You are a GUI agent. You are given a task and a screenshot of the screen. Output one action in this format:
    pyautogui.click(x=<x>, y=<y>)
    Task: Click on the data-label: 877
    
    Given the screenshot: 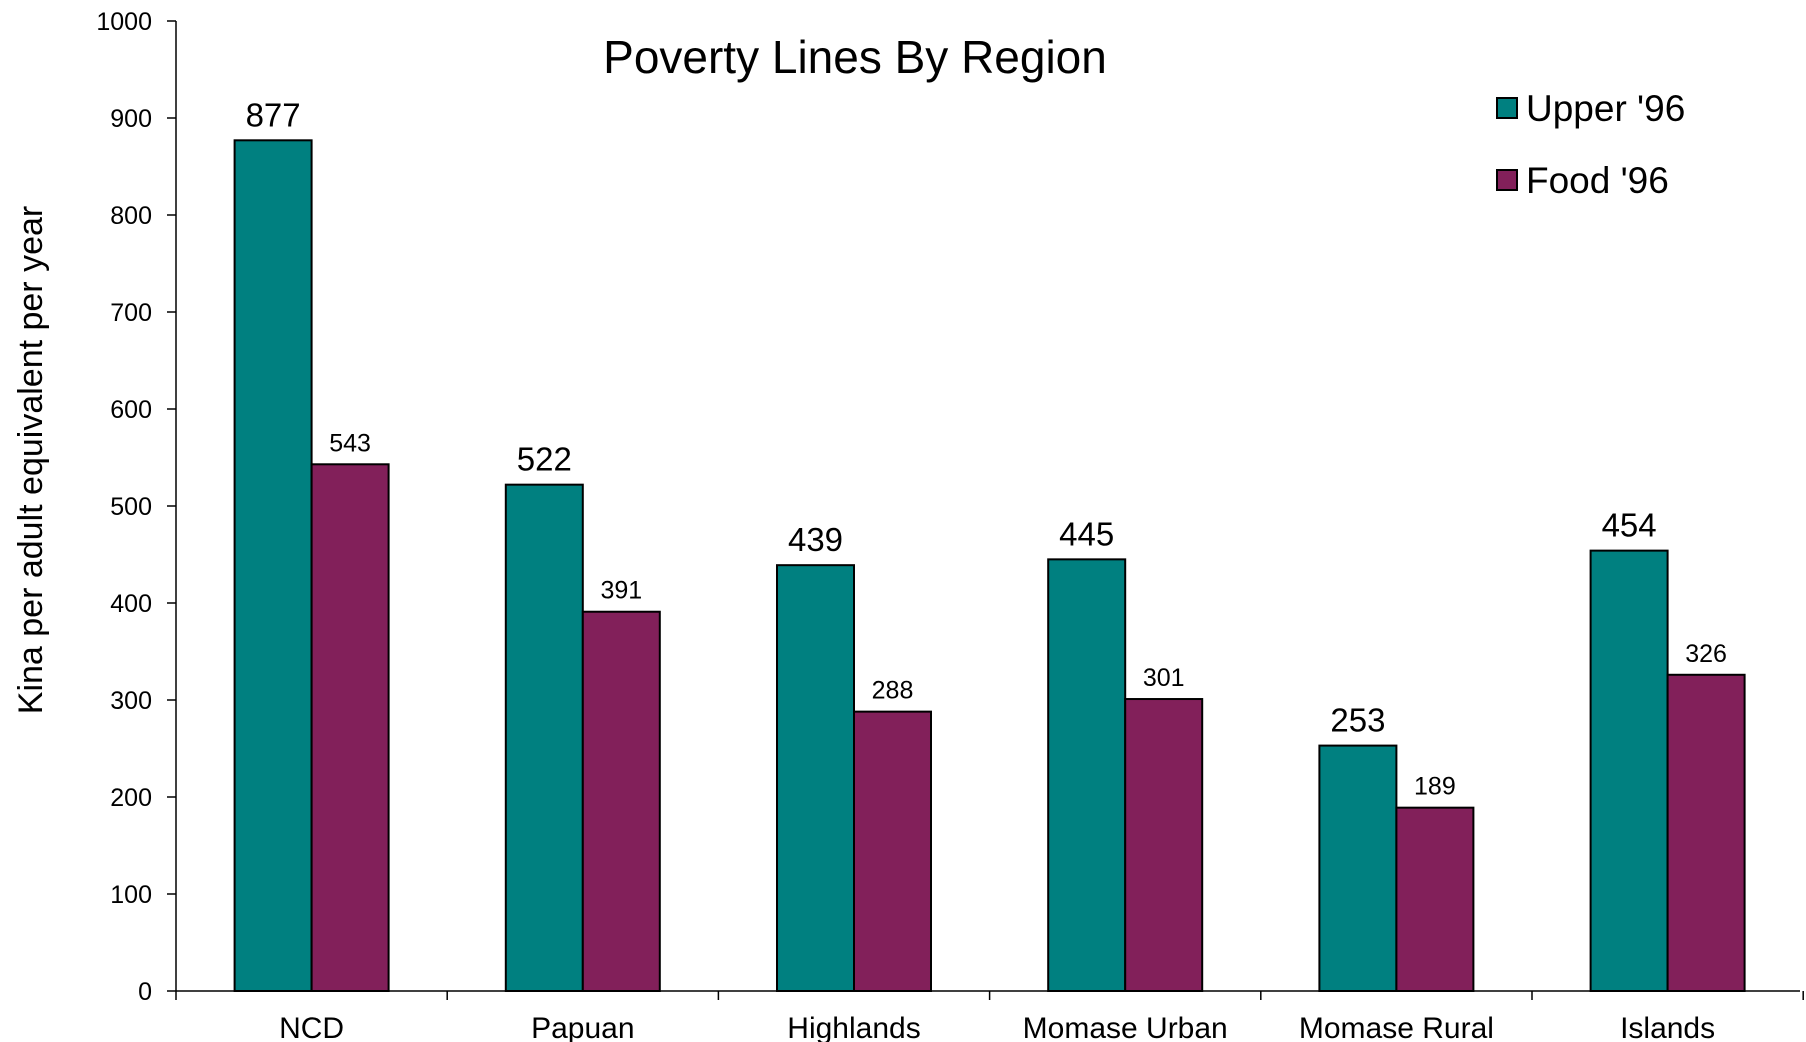 What is the action you would take?
    pyautogui.click(x=273, y=114)
    